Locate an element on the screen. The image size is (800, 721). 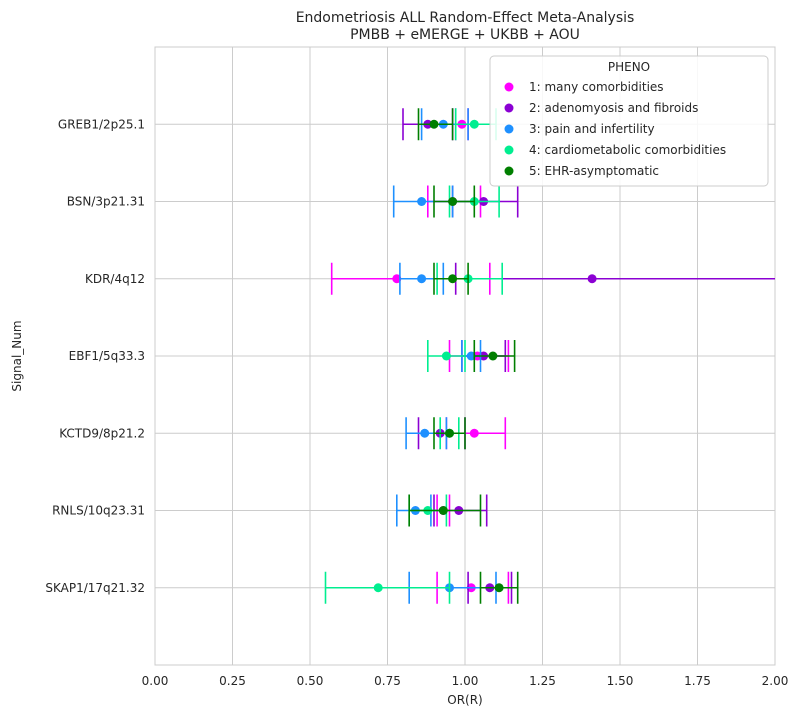
x-axis-label: OR(R) is located at coordinates (464, 700).